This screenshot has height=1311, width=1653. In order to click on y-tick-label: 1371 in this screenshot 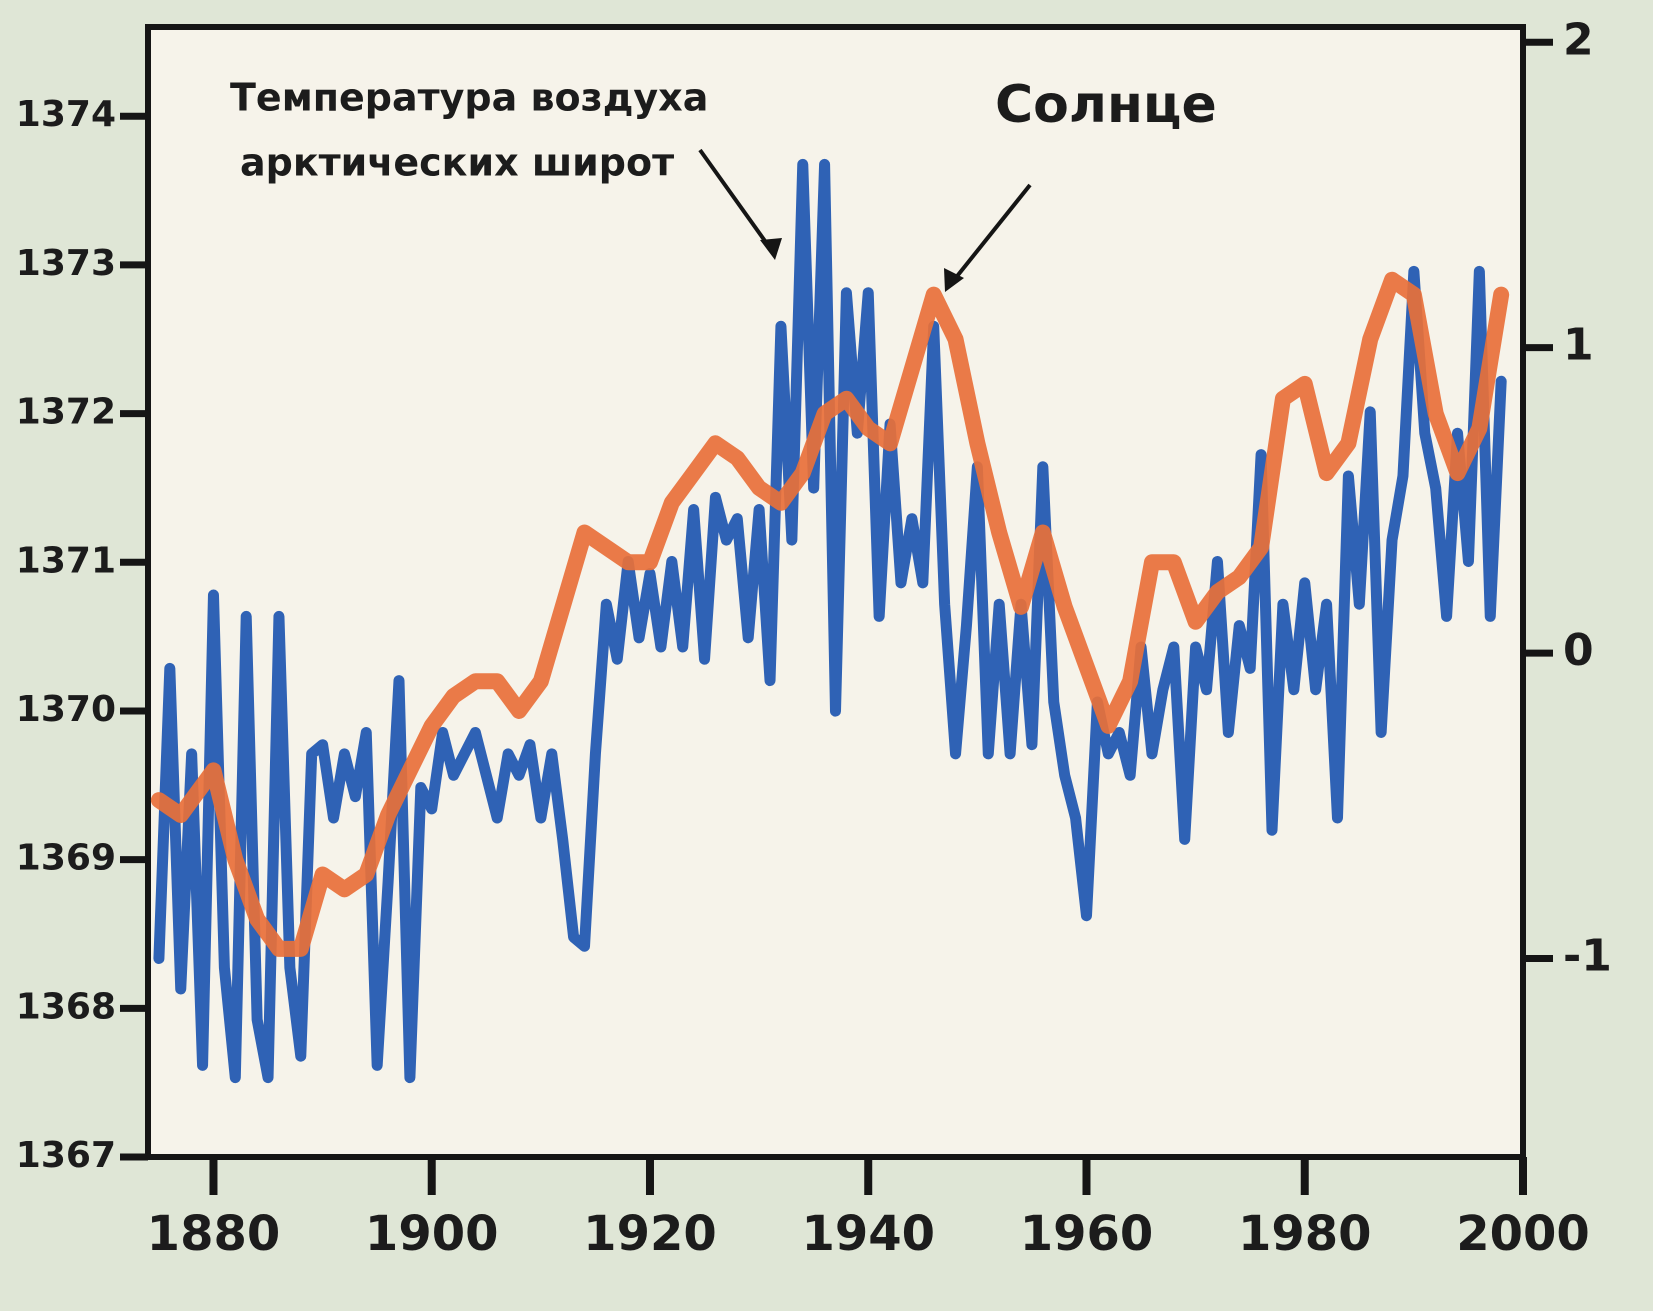, I will do `click(66, 560)`.